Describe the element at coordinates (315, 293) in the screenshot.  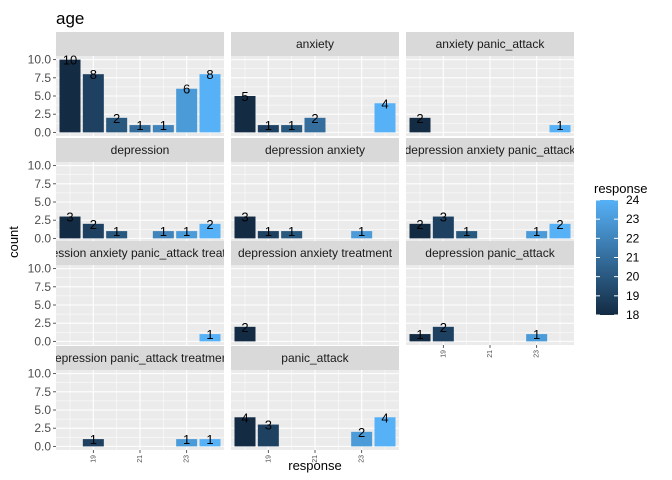
I see `facet-panel: depression anxiety treatment 2` at that location.